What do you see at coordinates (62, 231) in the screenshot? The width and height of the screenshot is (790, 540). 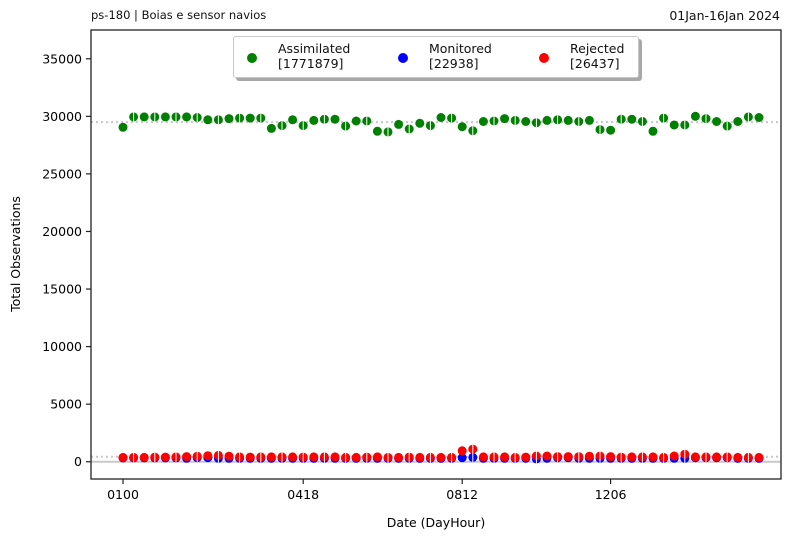 I see `y-tick-label-20000: 20000` at bounding box center [62, 231].